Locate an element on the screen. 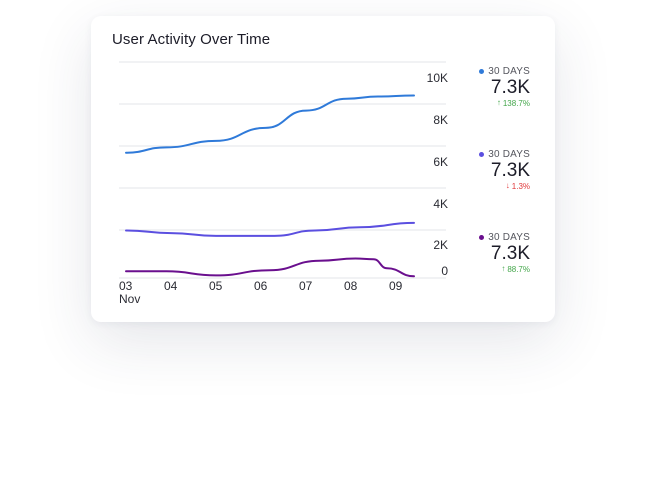  x-tick-label: 03 is located at coordinates (126, 286).